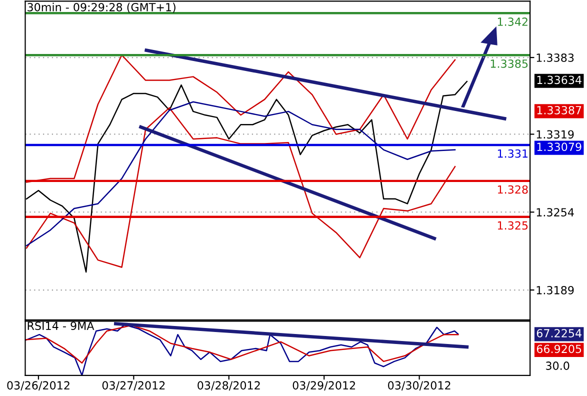  I want to click on y-tick-label: 1.3383, so click(555, 57).